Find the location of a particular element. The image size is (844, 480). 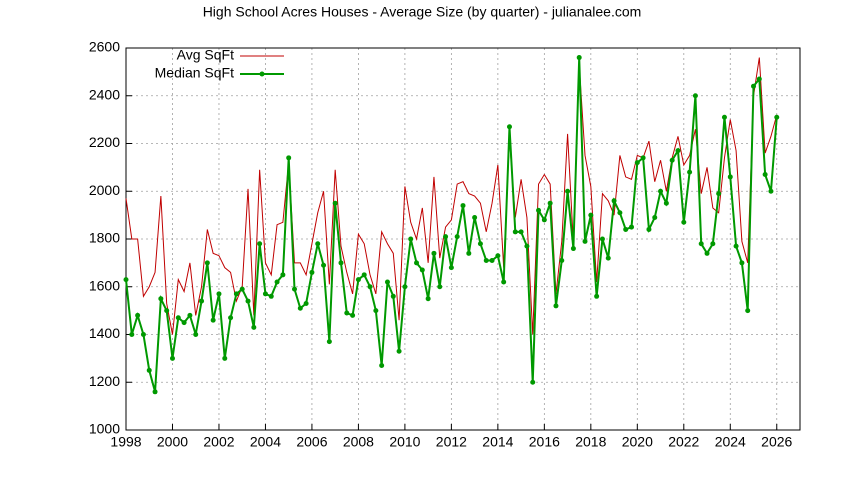

x-tick-label: 2016 is located at coordinates (544, 442).